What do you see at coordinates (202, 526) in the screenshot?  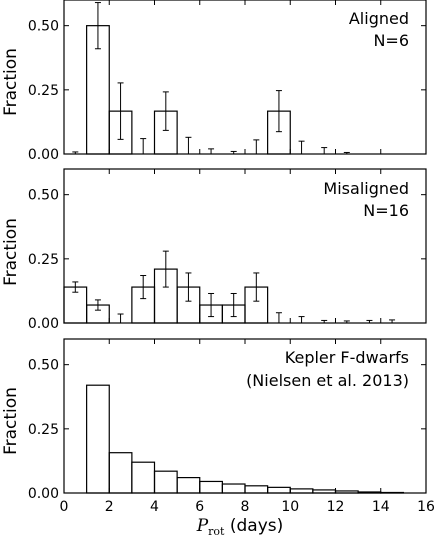 I see `x-axis-label-symbol: P` at bounding box center [202, 526].